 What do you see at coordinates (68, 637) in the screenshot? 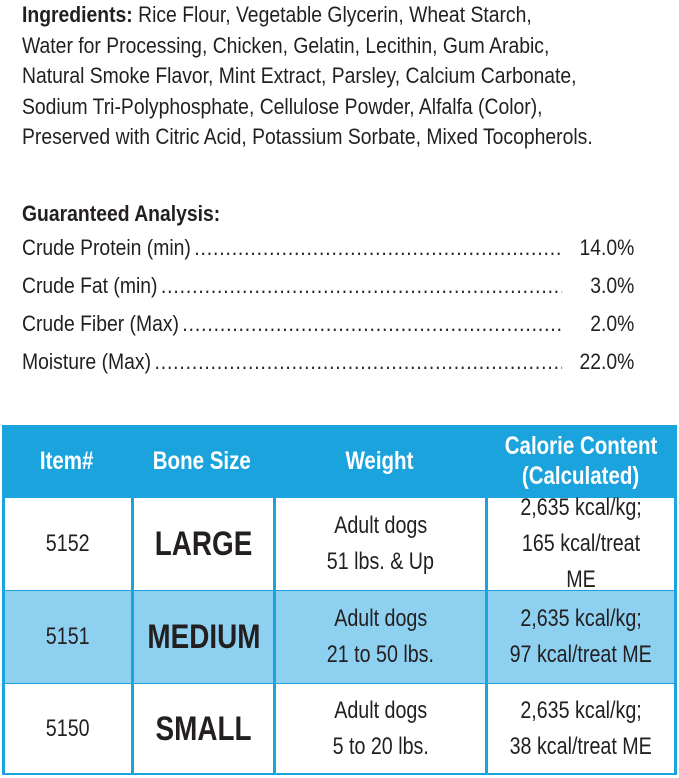
I see `item-number: 5151` at bounding box center [68, 637].